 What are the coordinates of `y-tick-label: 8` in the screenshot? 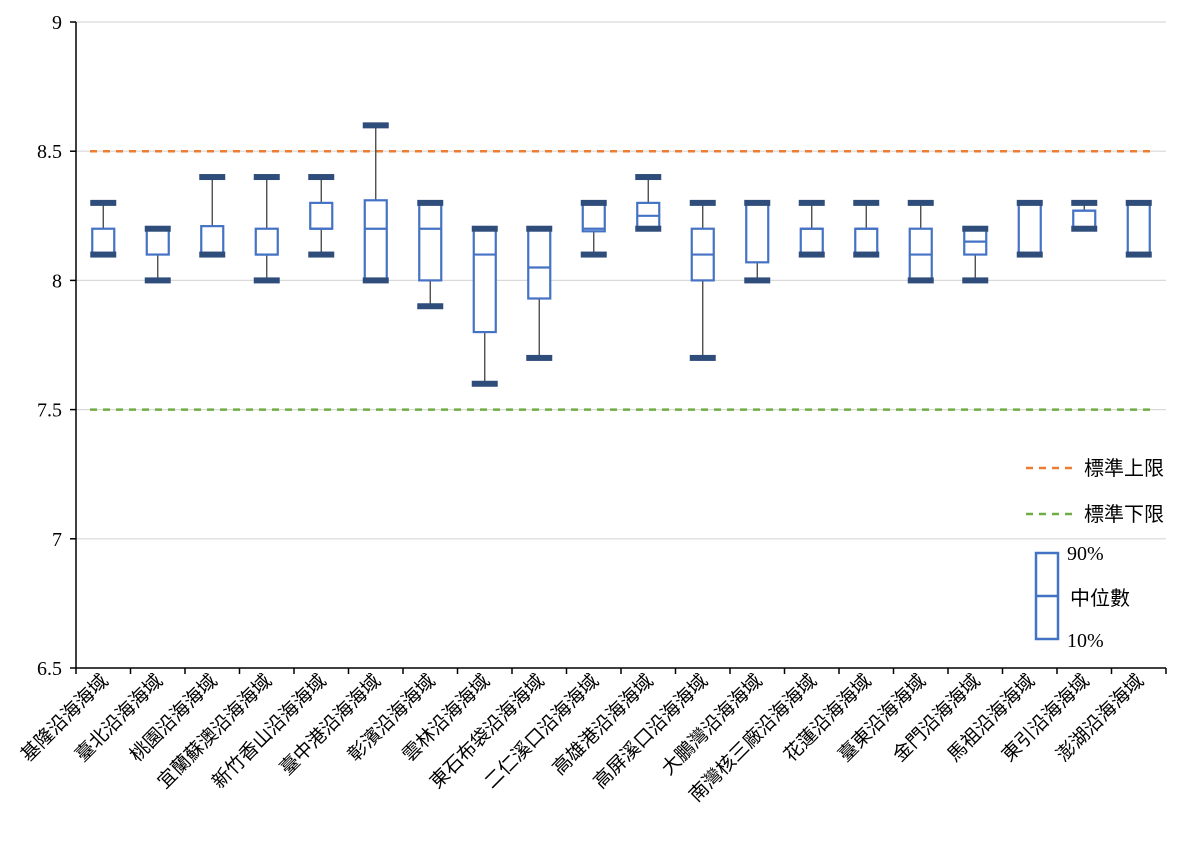 It's located at (57, 281).